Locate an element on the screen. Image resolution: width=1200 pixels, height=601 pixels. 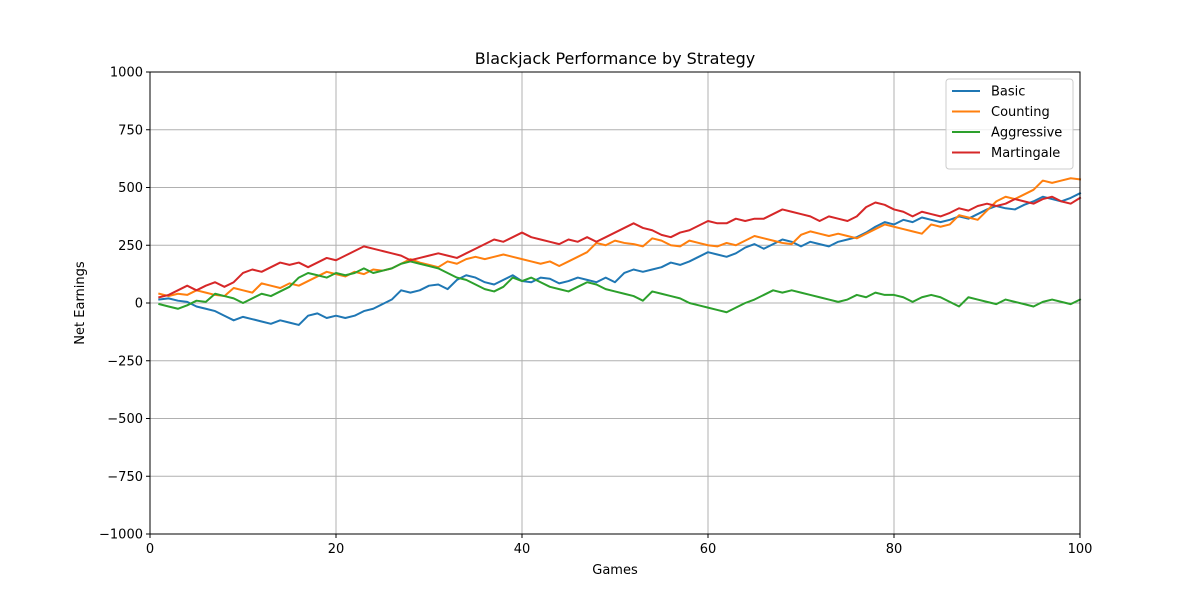
series-line-martingale is located at coordinates (620, 247).